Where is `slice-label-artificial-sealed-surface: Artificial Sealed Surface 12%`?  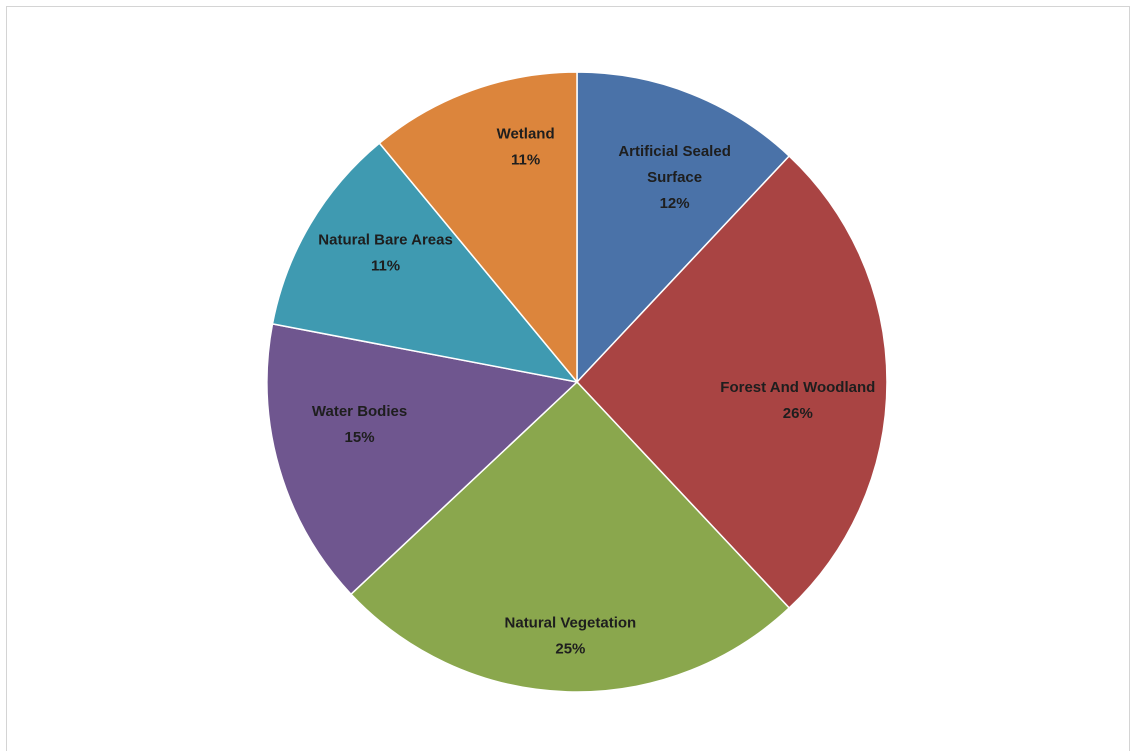
slice-label-artificial-sealed-surface: Artificial Sealed Surface 12% is located at coordinates (674, 177).